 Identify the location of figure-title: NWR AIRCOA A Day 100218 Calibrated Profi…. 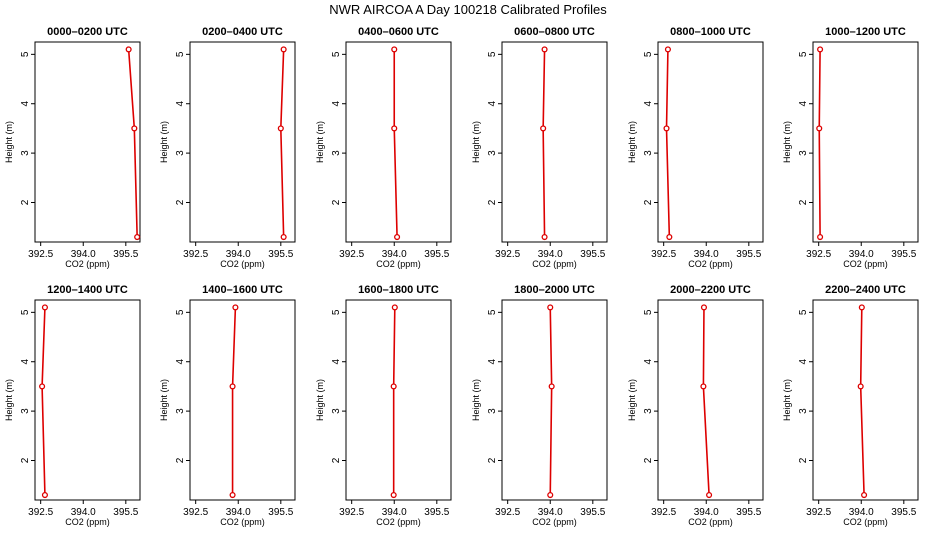
(468, 9).